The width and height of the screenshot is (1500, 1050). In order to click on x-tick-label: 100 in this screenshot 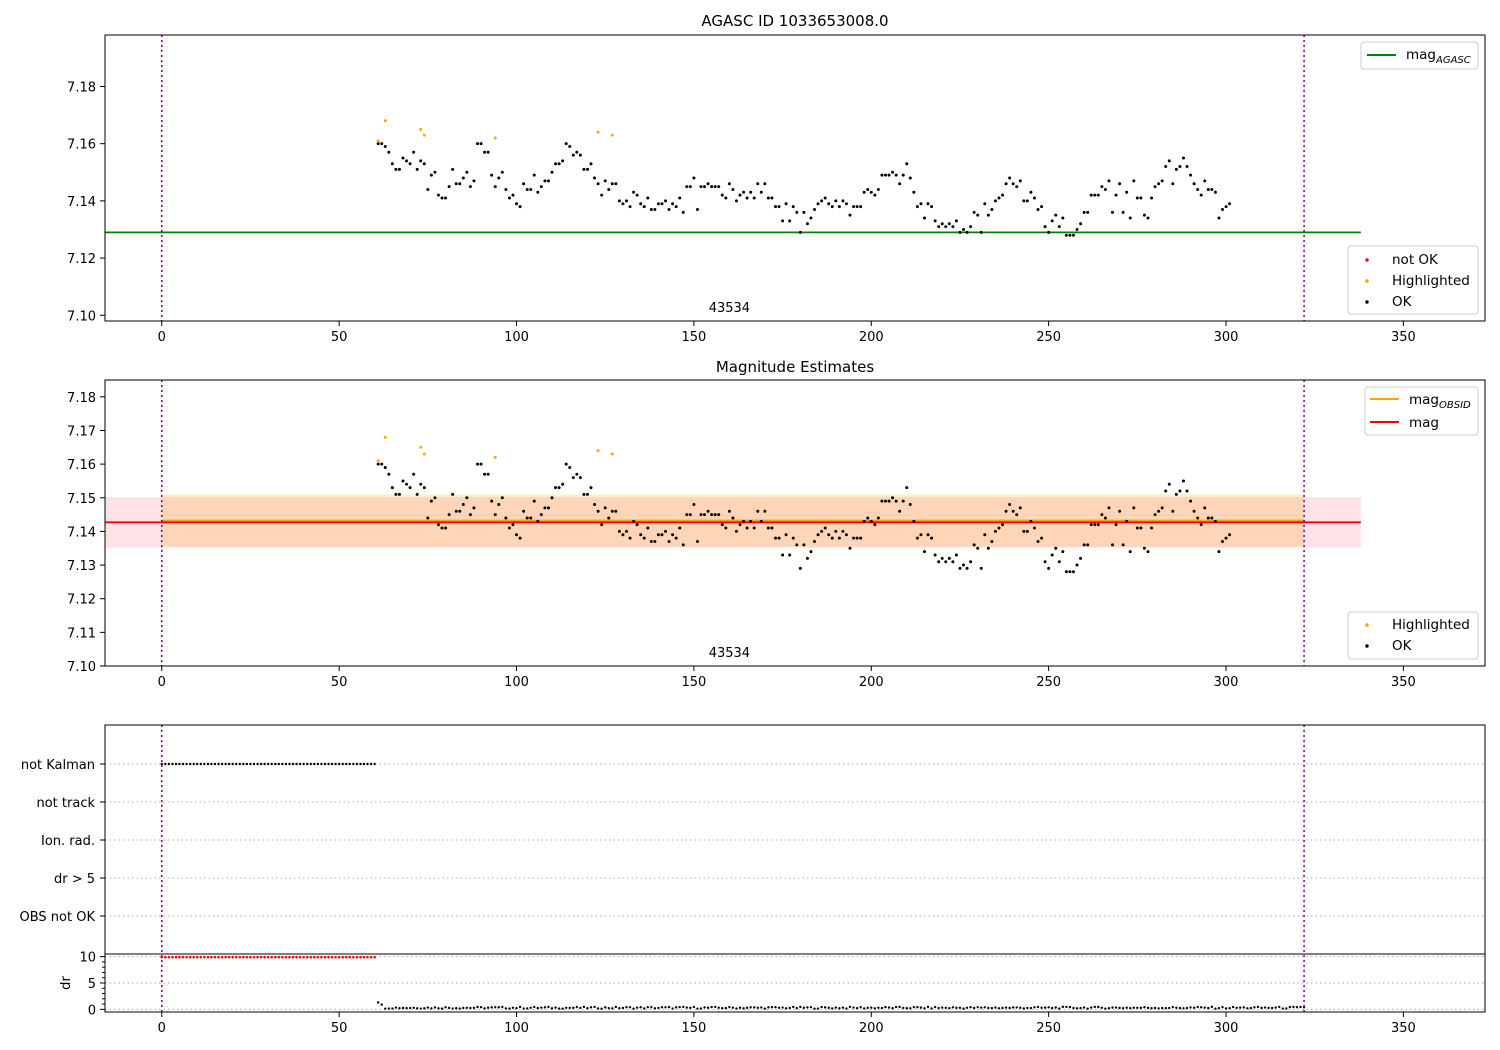, I will do `click(516, 1028)`.